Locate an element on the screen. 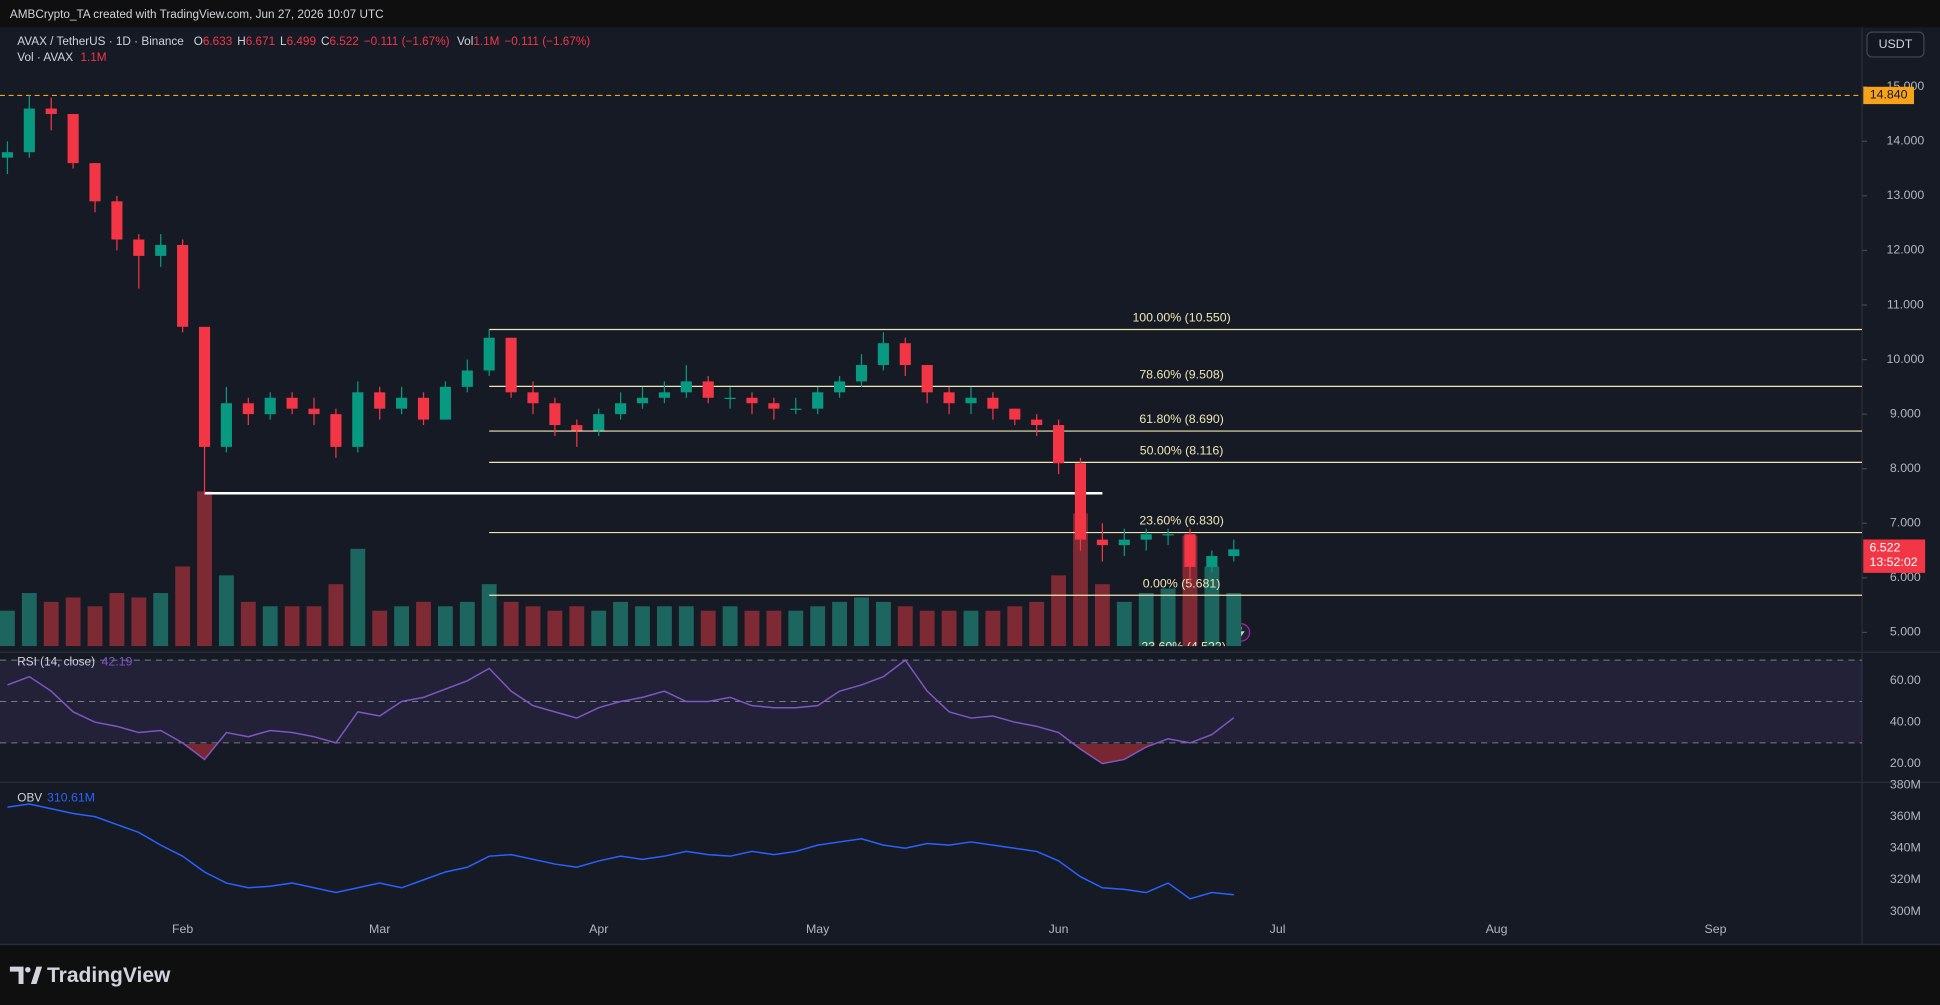 The height and width of the screenshot is (1005, 1940). change: −0.111 (−1.67%) is located at coordinates (407, 41).